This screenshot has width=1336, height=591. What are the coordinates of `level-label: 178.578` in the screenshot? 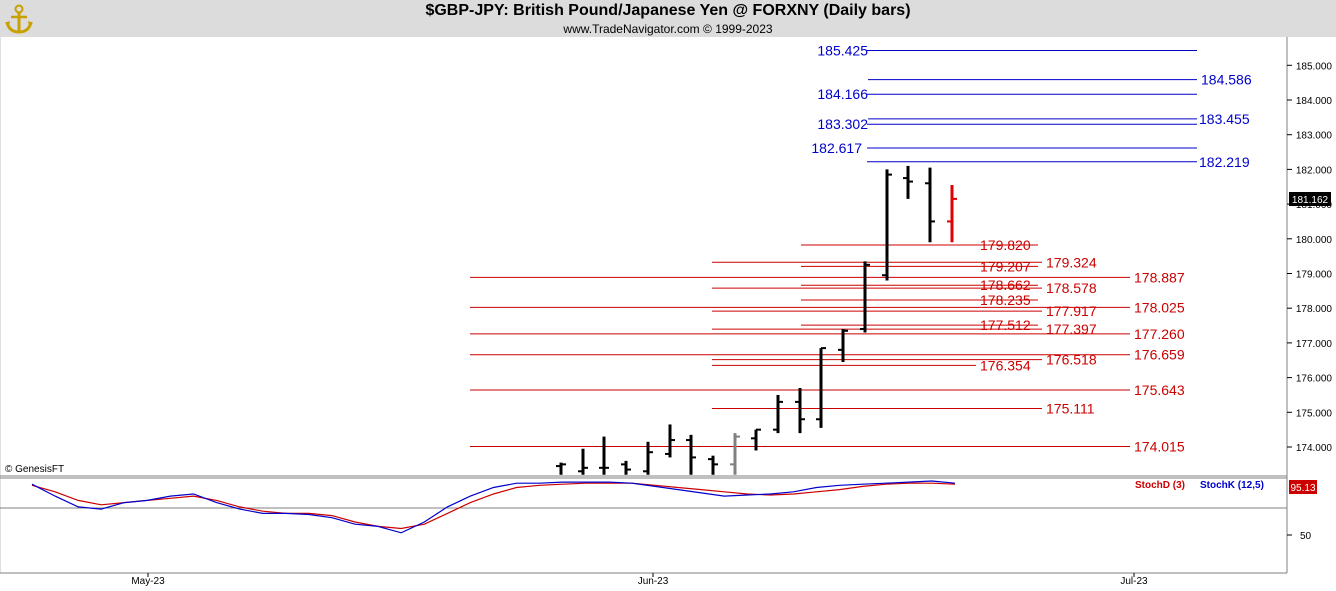 It's located at (1071, 288).